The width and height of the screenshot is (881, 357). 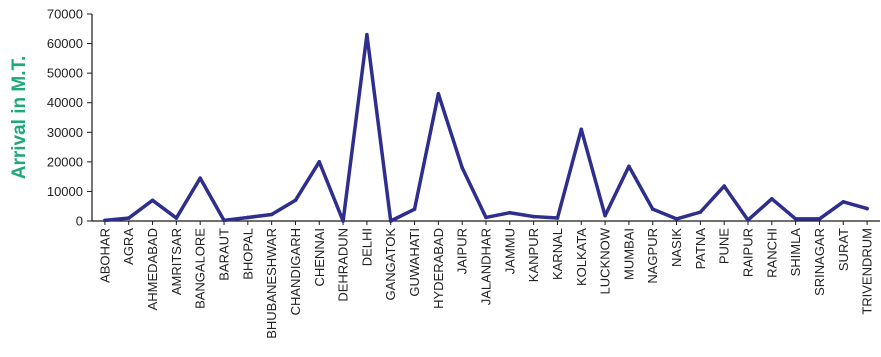 What do you see at coordinates (65, 191) in the screenshot?
I see `y-tick-label: 10000` at bounding box center [65, 191].